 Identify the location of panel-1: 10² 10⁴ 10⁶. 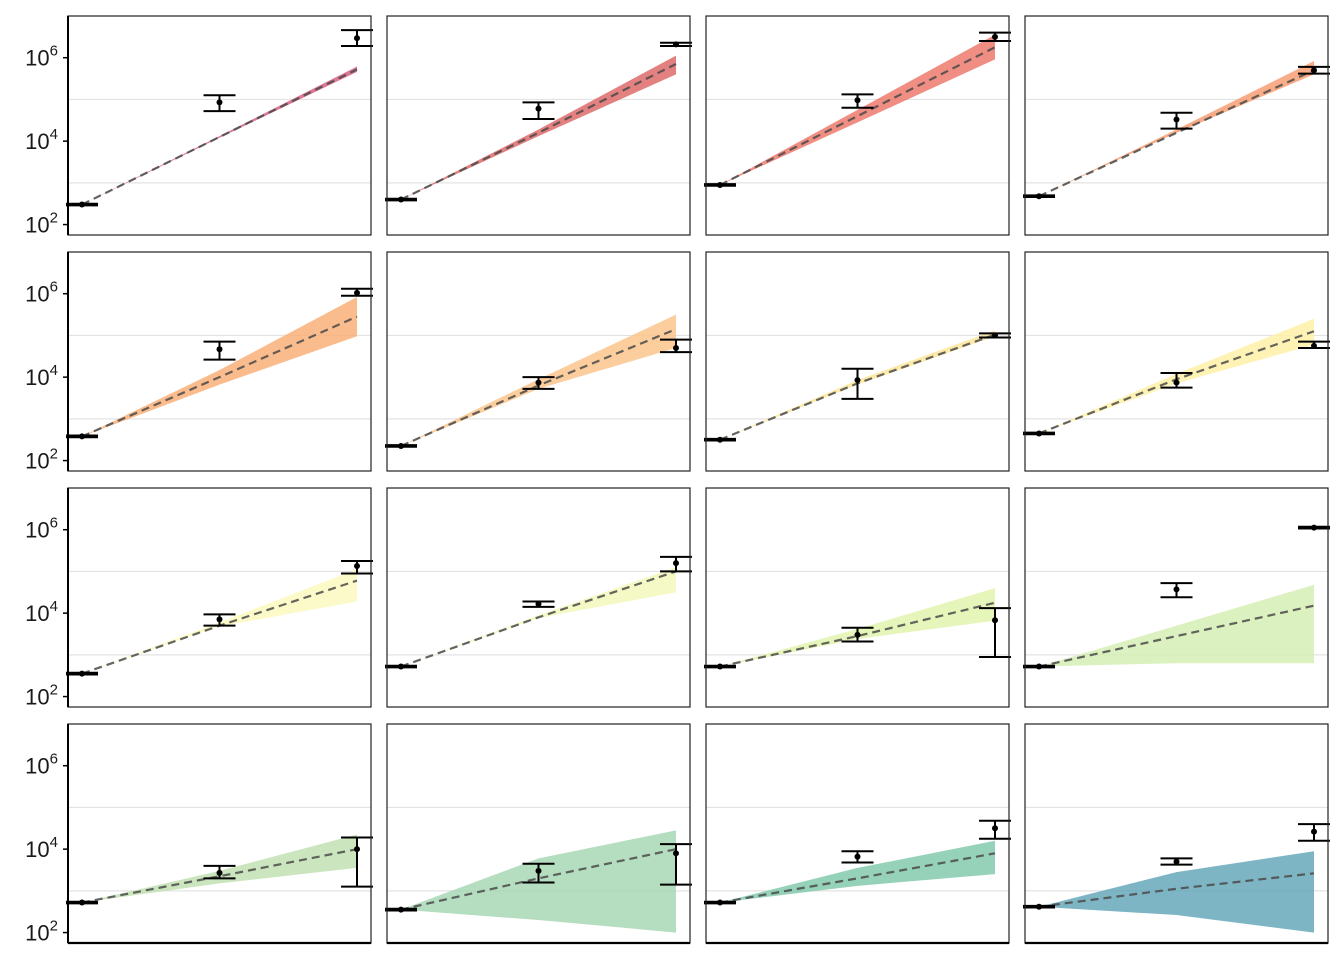
(199, 126).